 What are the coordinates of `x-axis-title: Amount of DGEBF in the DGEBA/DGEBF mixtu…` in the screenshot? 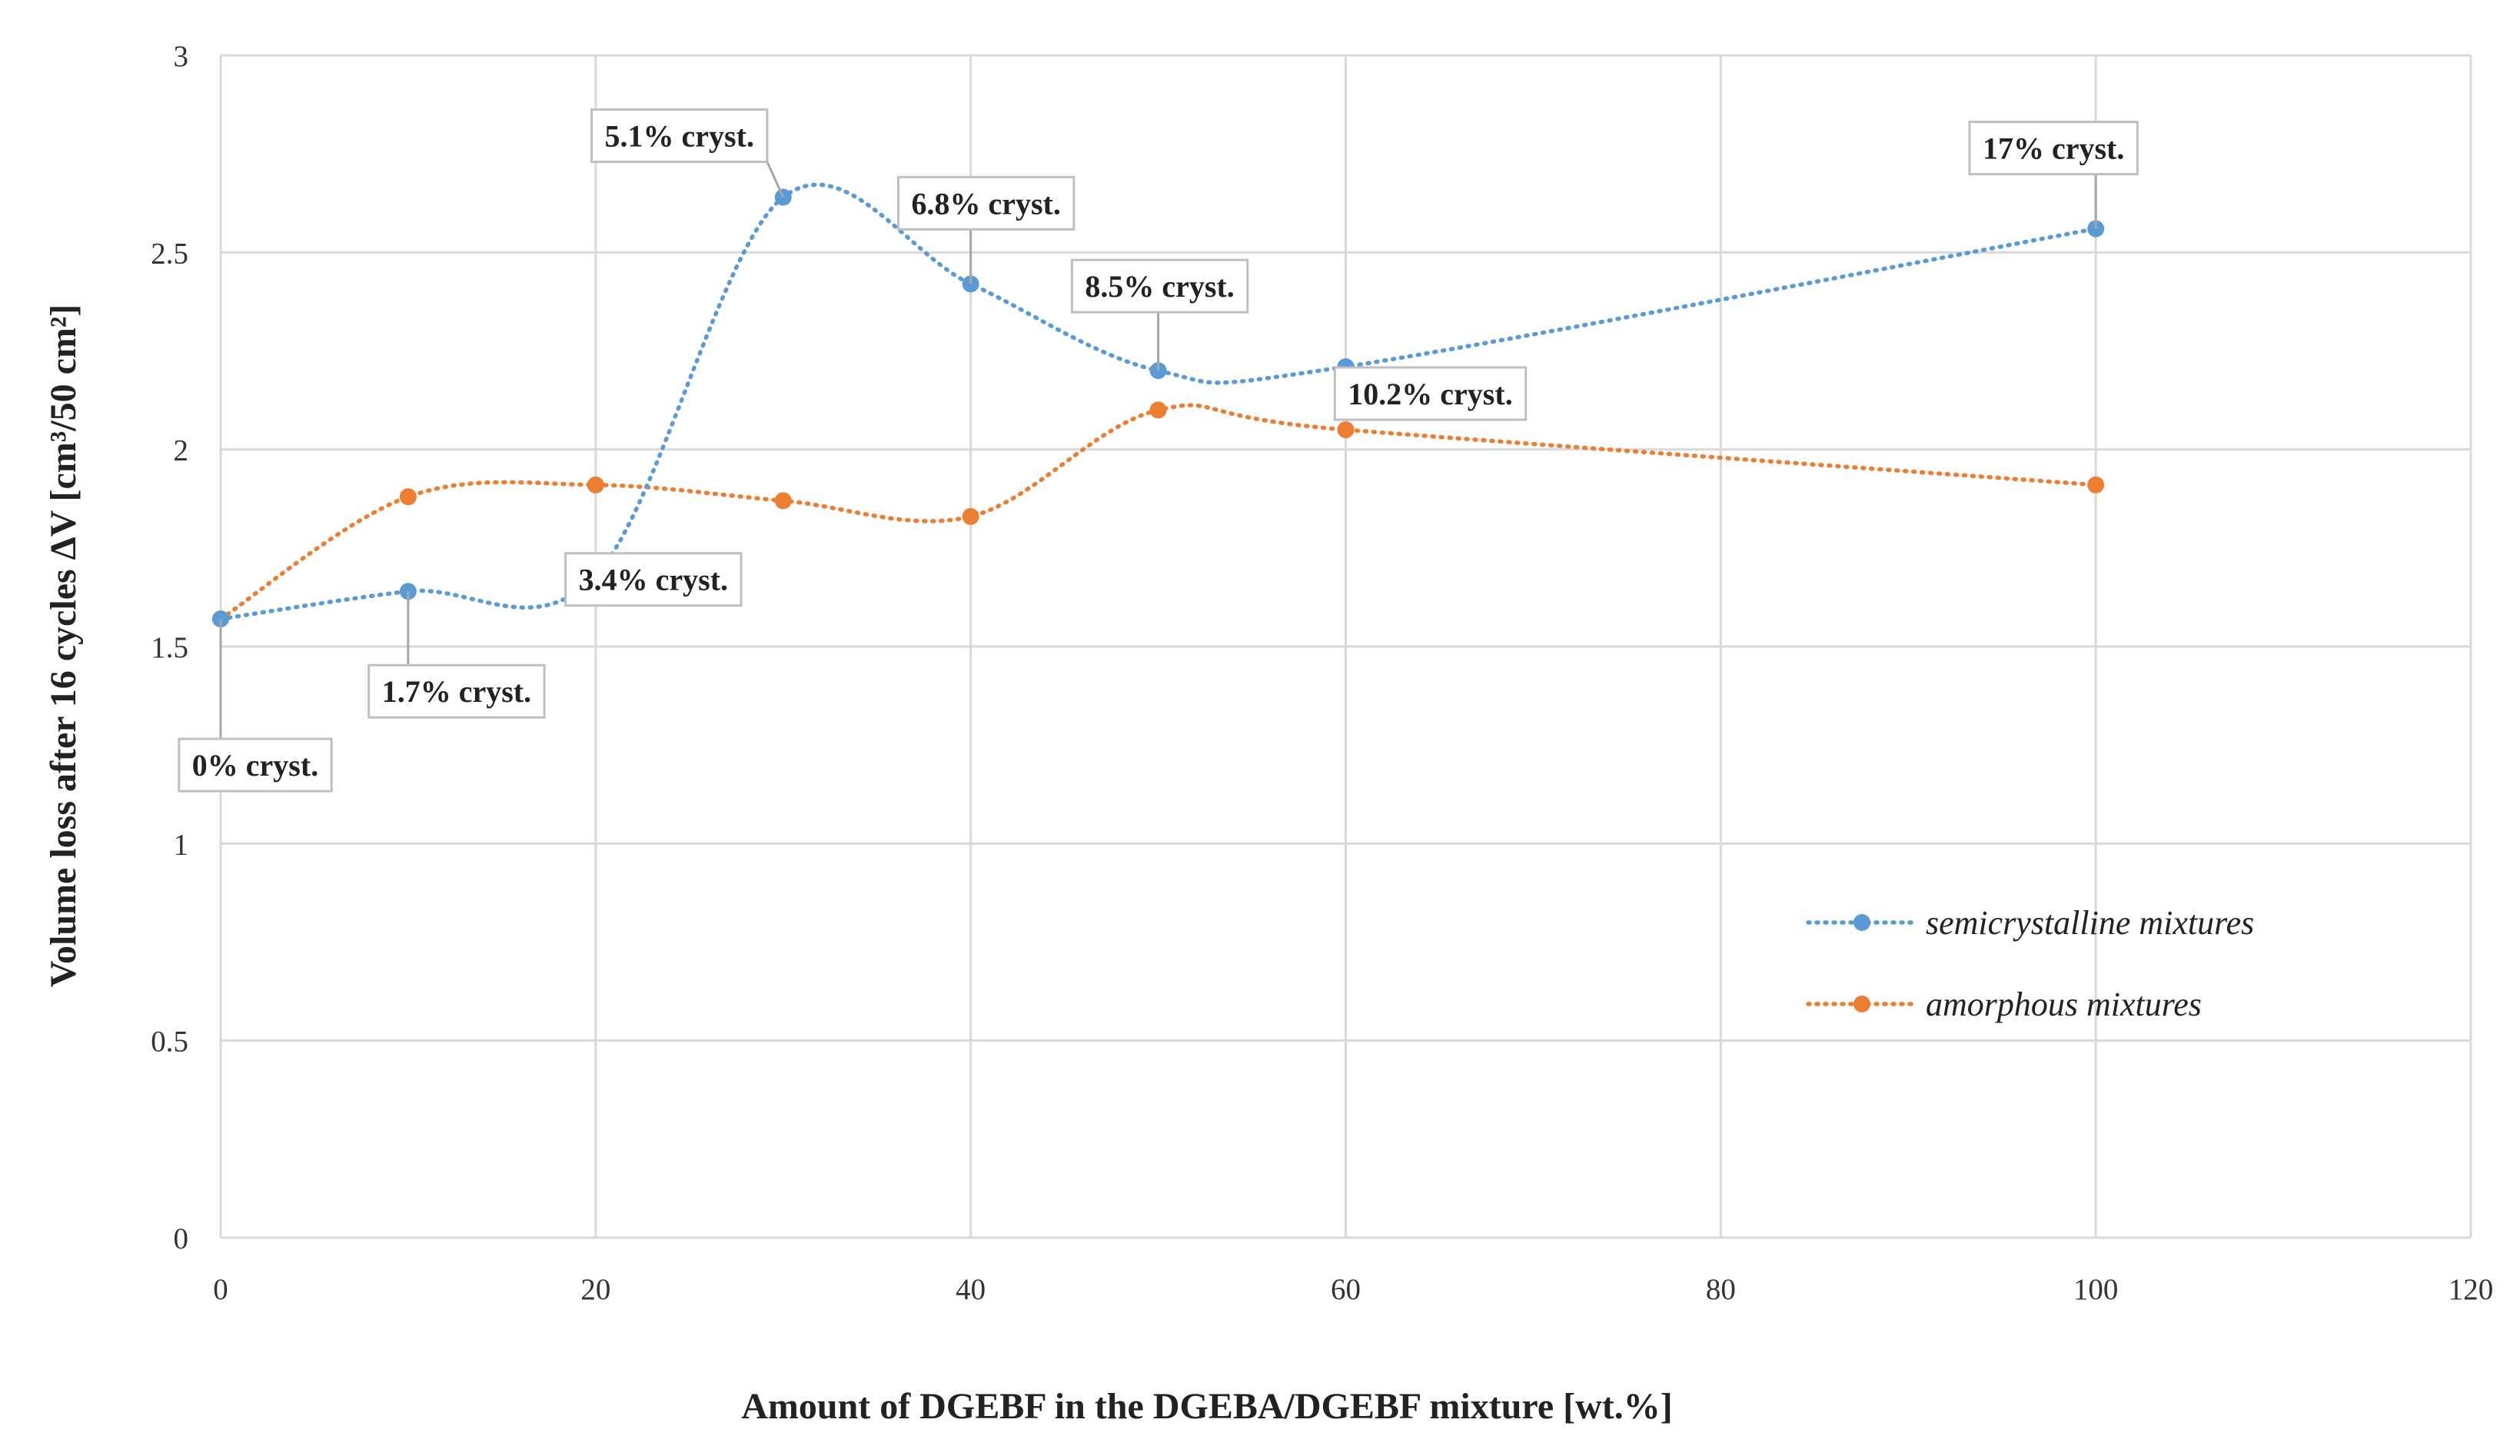 It's located at (1207, 1406).